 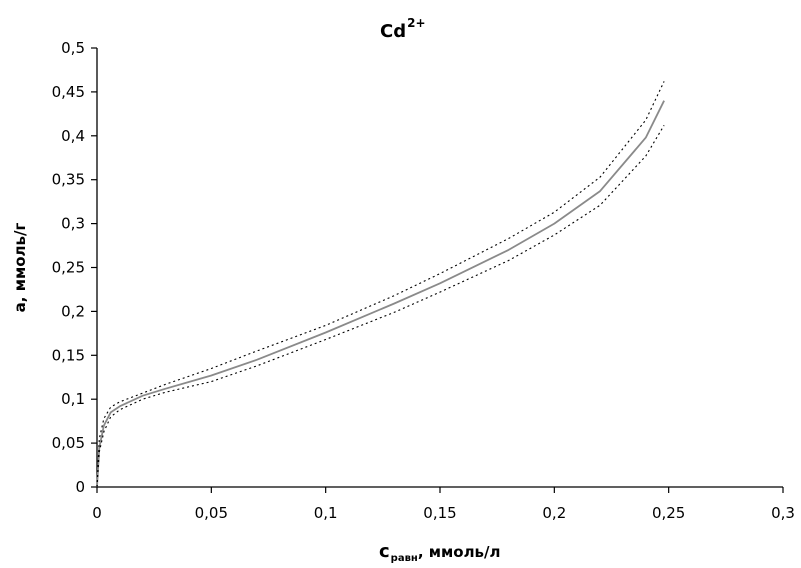 What do you see at coordinates (393, 31) in the screenshot?
I see `chart-title-main: Cd` at bounding box center [393, 31].